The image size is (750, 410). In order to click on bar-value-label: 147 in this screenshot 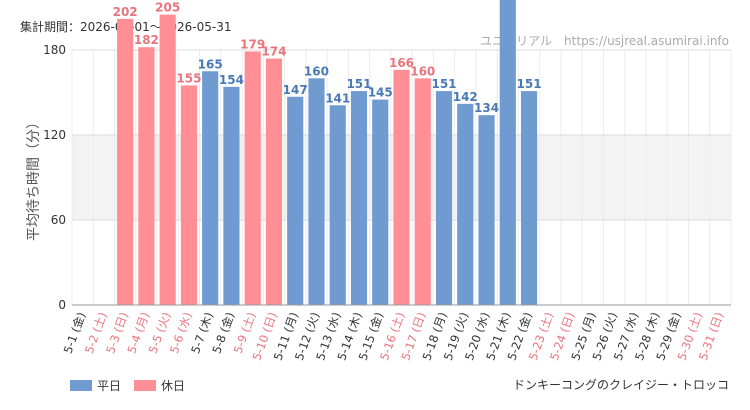, I will do `click(295, 90)`.